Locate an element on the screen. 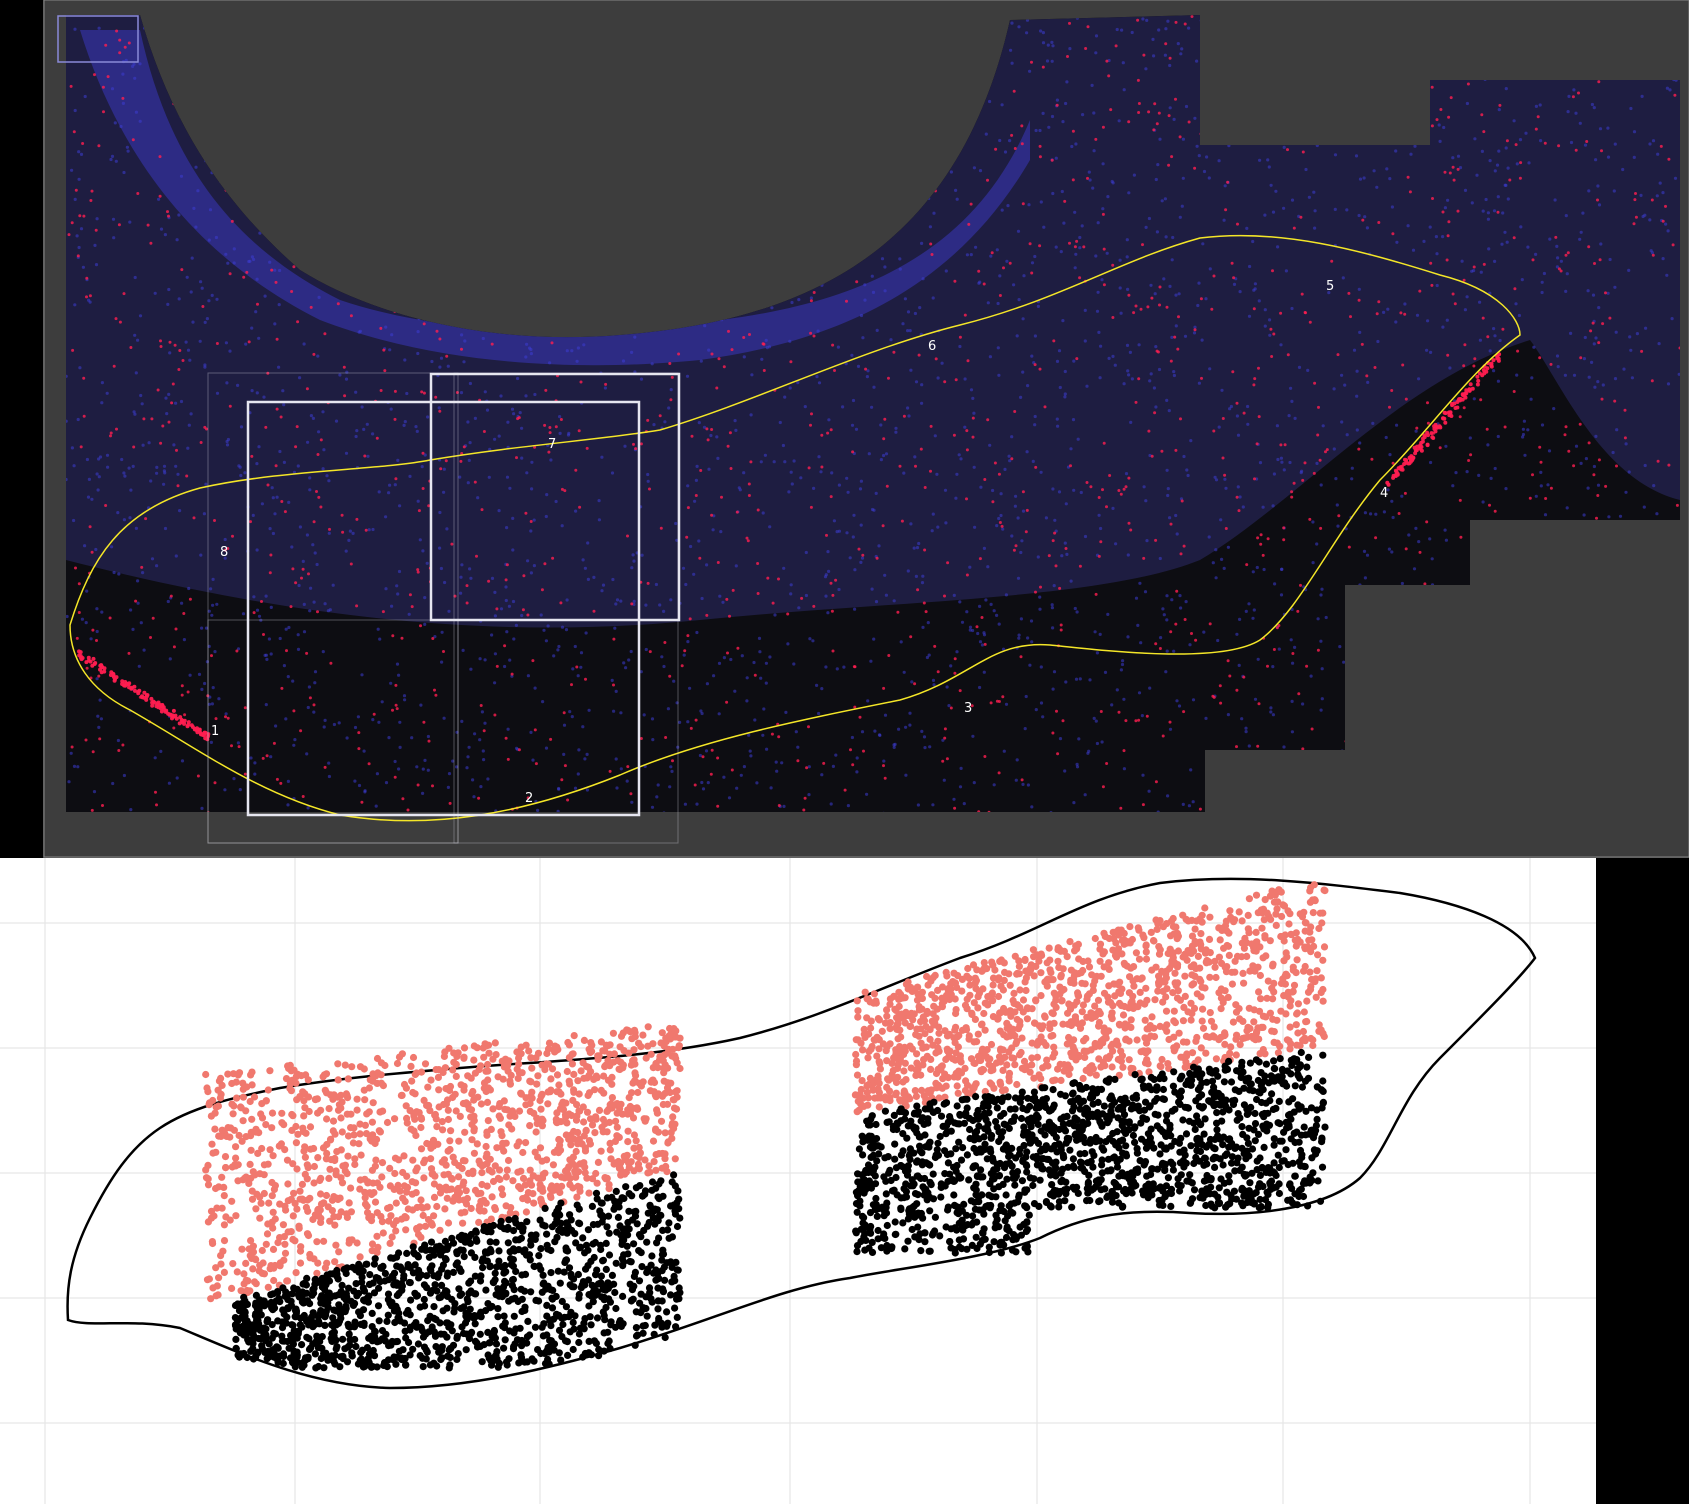 Image resolution: width=1689 pixels, height=1504 pixels. roi-selection-box-small is located at coordinates (555, 497).